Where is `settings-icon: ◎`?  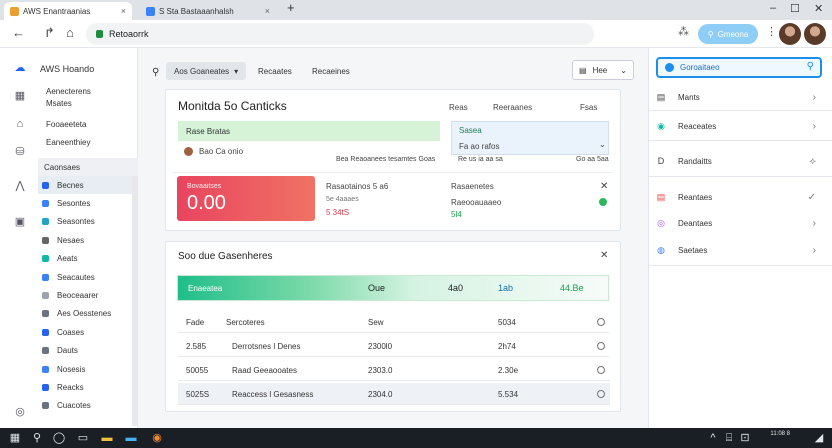 settings-icon: ◎ is located at coordinates (20, 412).